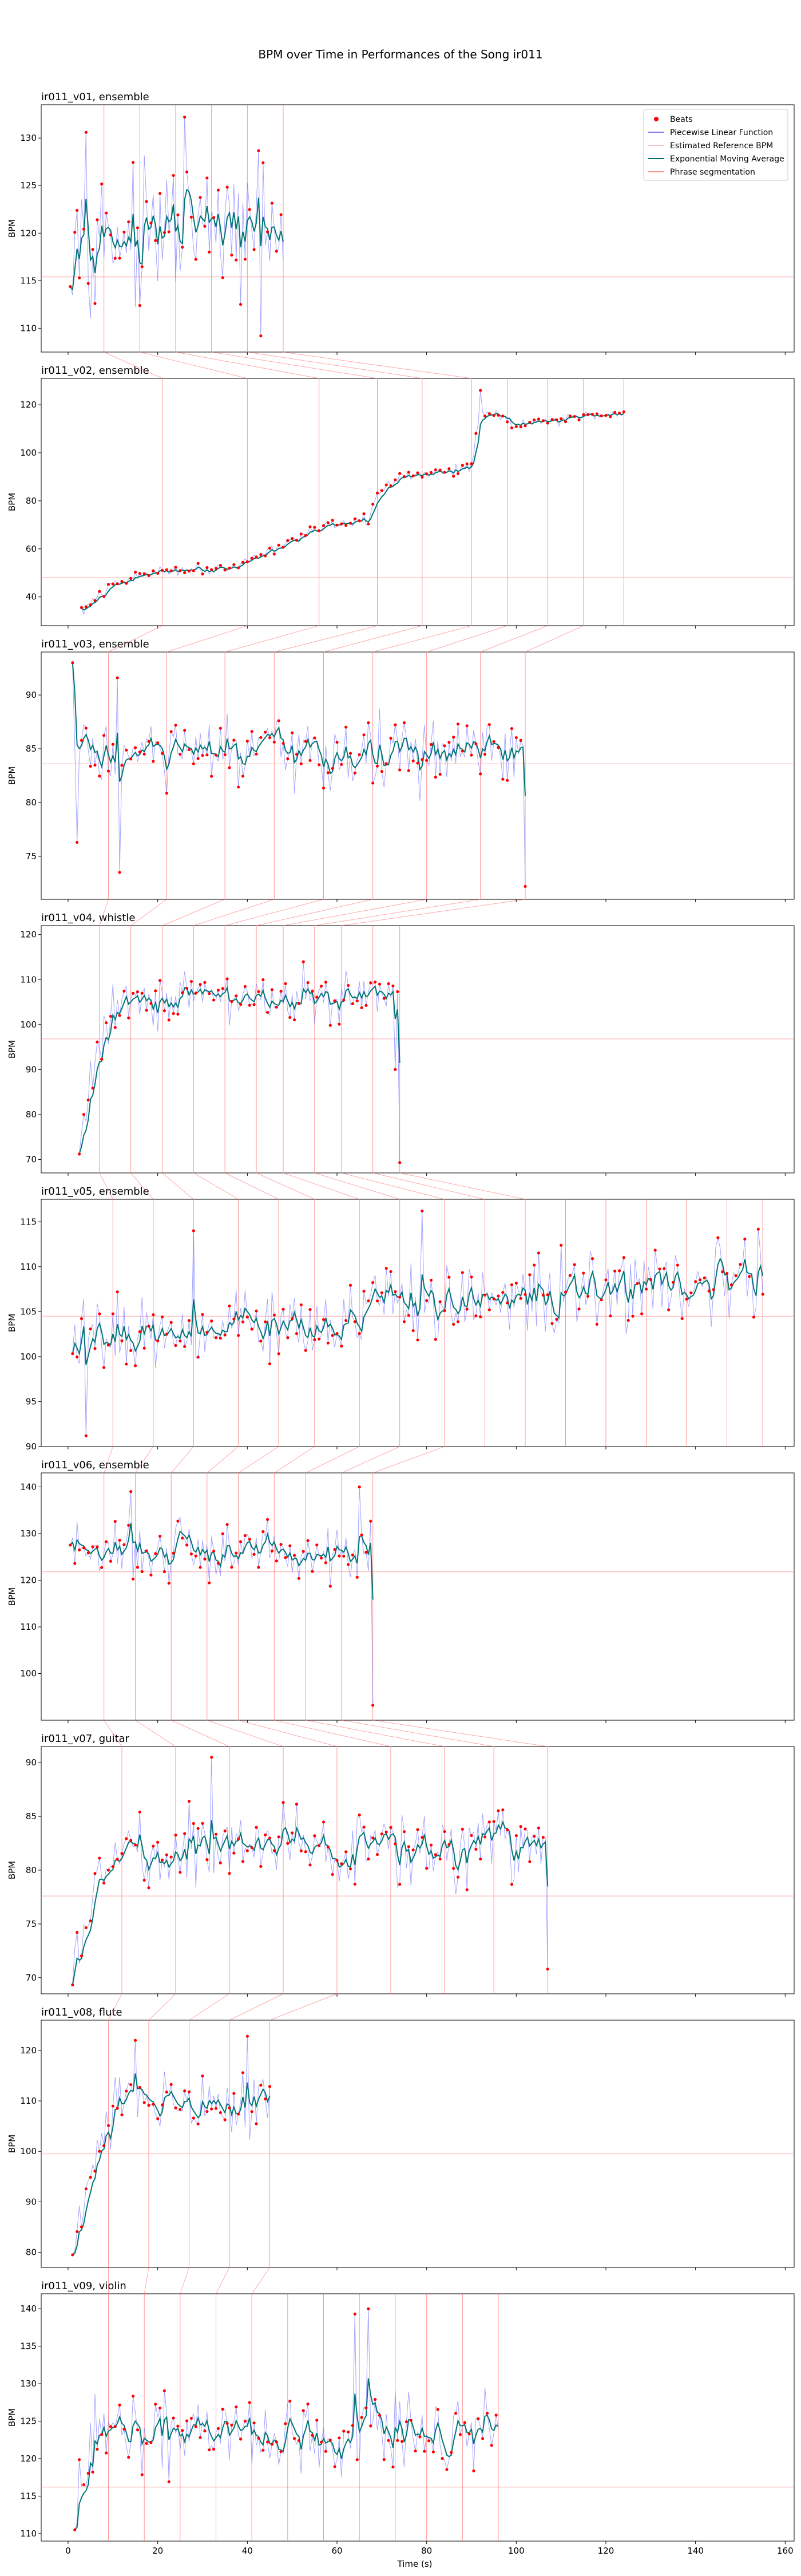 Image resolution: width=801 pixels, height=2576 pixels. I want to click on y-tick-label: 80, so click(32, 1114).